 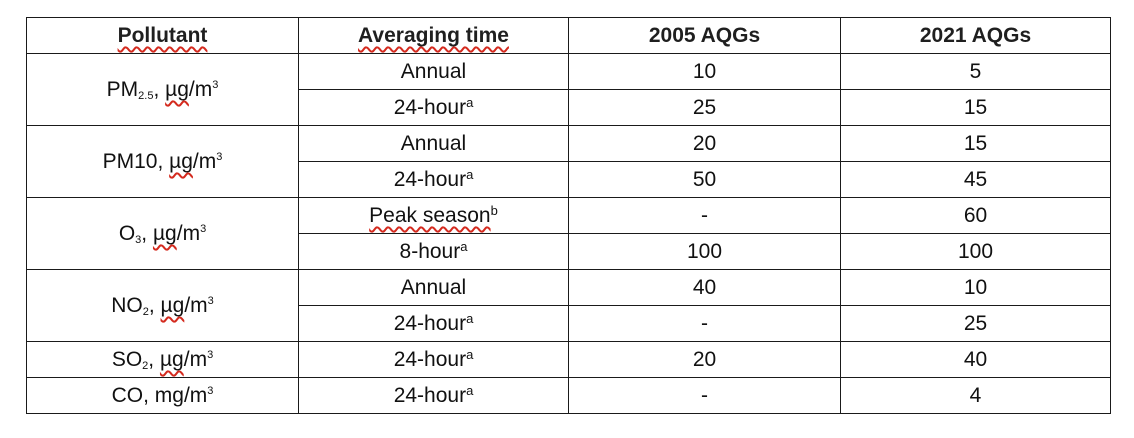 I want to click on pollutant-name: CO, so click(x=127, y=395).